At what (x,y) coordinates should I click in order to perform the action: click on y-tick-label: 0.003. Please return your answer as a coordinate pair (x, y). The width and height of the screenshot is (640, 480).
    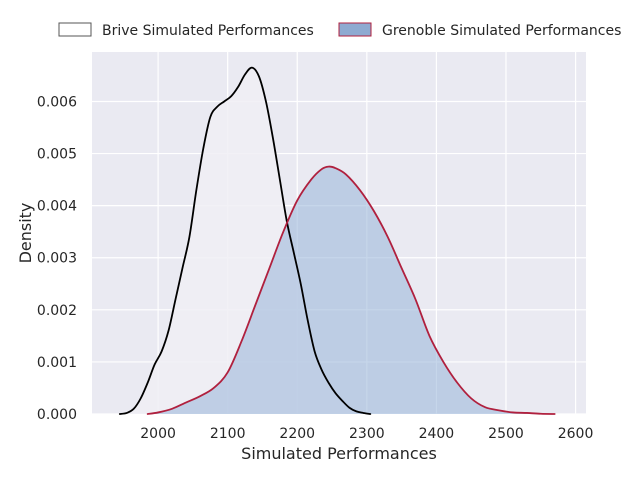
    Looking at the image, I should click on (57, 259).